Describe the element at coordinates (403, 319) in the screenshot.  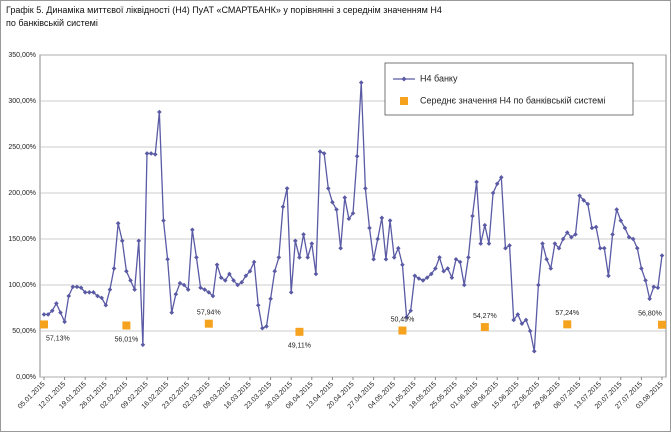
I see `value-label: 50,49%` at that location.